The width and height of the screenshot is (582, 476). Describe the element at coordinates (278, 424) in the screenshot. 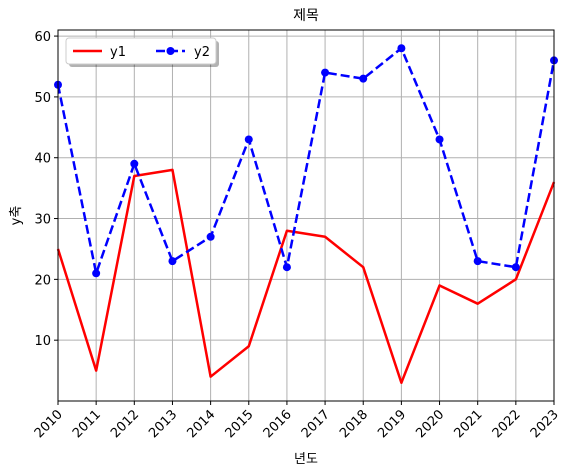

I see `x-tick-label: 2016` at that location.